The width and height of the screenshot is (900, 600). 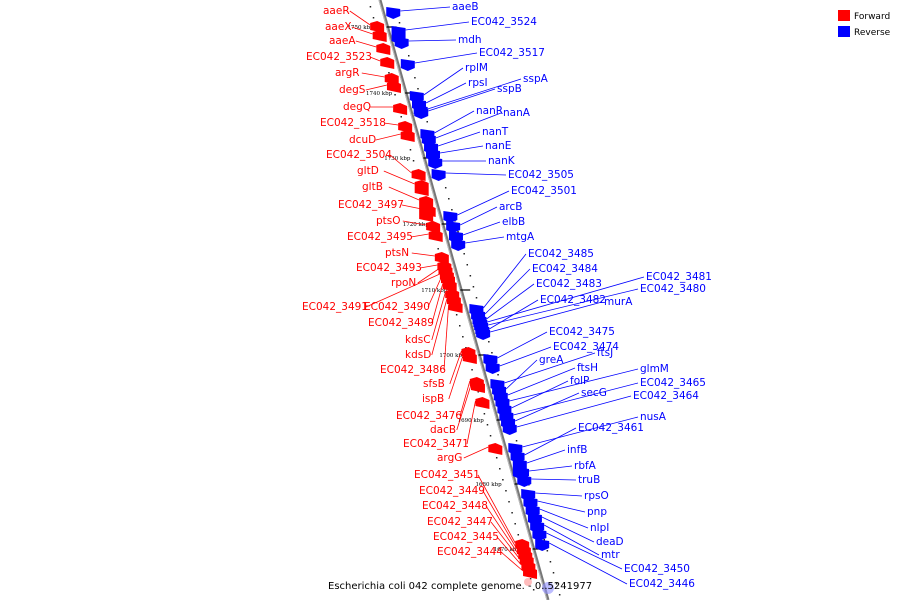 What do you see at coordinates (657, 569) in the screenshot?
I see `gene-label-EC042_3450: EC042_3450` at bounding box center [657, 569].